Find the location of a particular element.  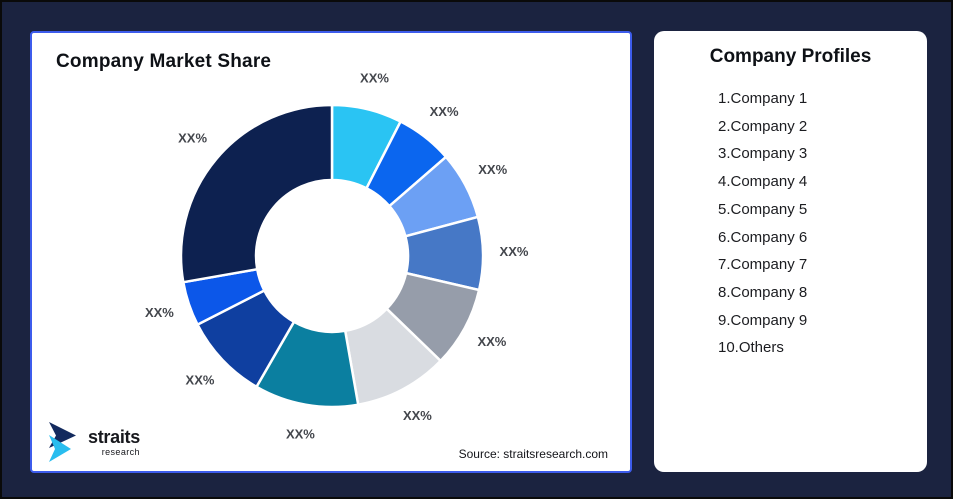

donut-segment-label-4: XX% is located at coordinates (514, 251).